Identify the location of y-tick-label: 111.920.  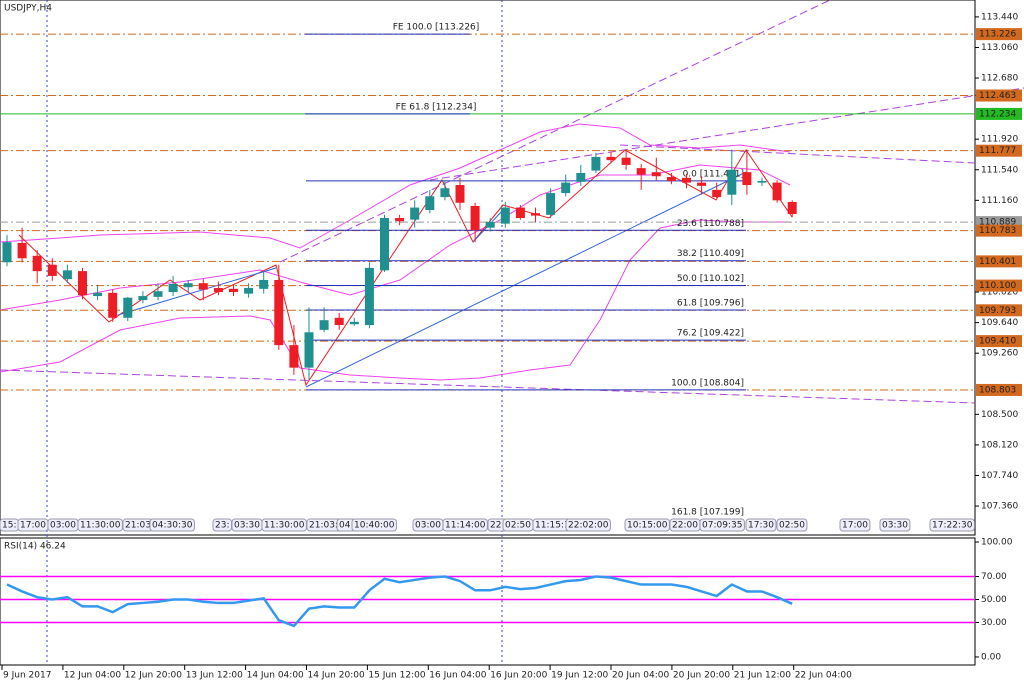
(999, 140).